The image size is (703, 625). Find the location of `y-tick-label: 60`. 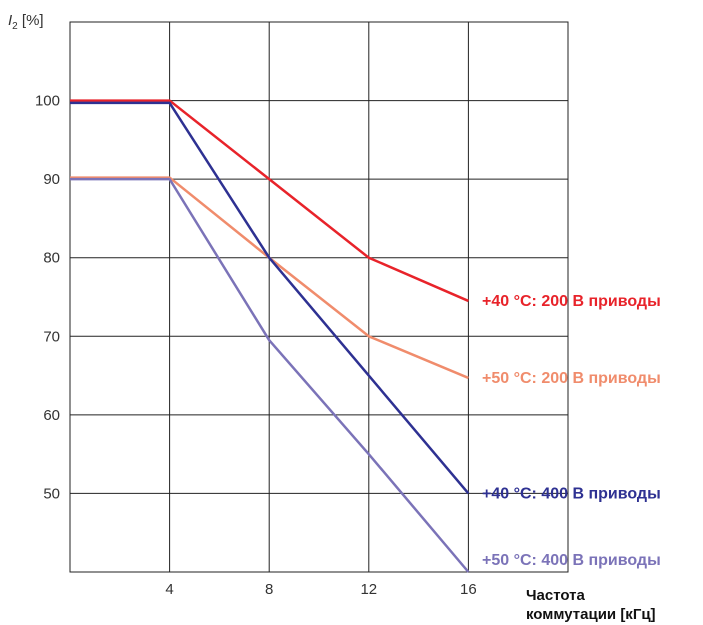

y-tick-label: 60 is located at coordinates (51, 415).